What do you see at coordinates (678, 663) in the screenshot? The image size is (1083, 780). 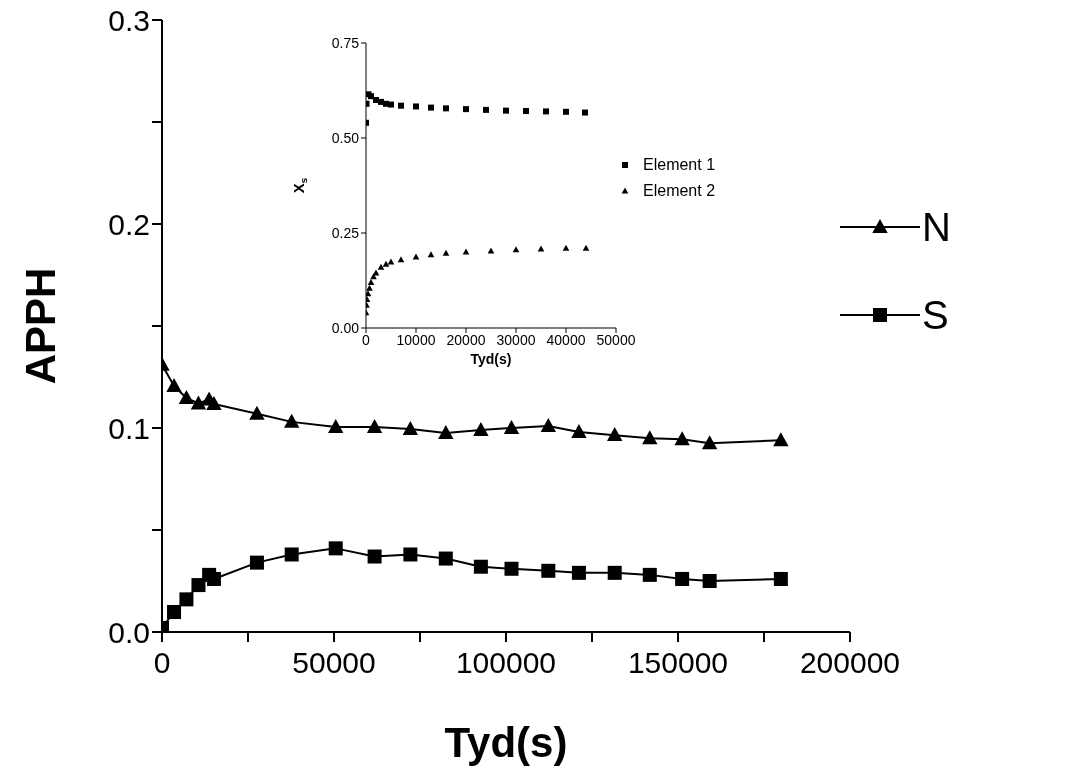 I see `x-tick-label: 150000` at bounding box center [678, 663].